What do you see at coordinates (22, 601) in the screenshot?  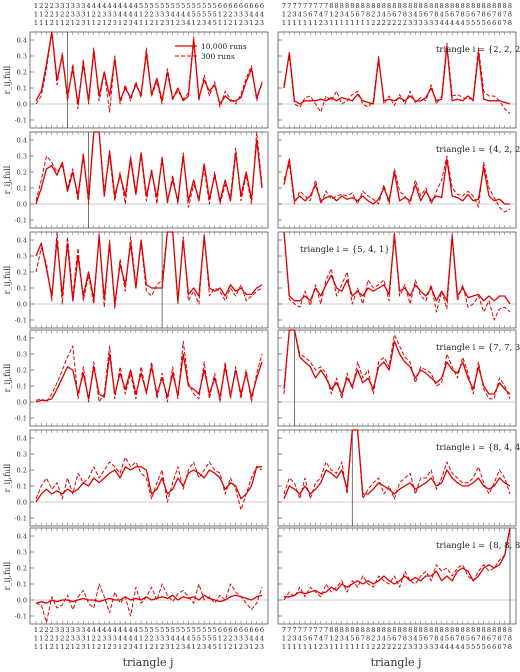 I see `y-tick-label: 0.0` at bounding box center [22, 601].